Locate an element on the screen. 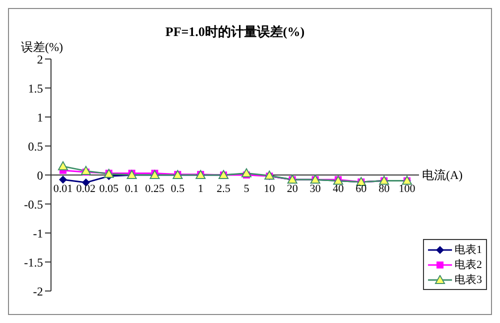 This screenshot has height=323, width=500. x-tick-label: 0.5 is located at coordinates (178, 189).